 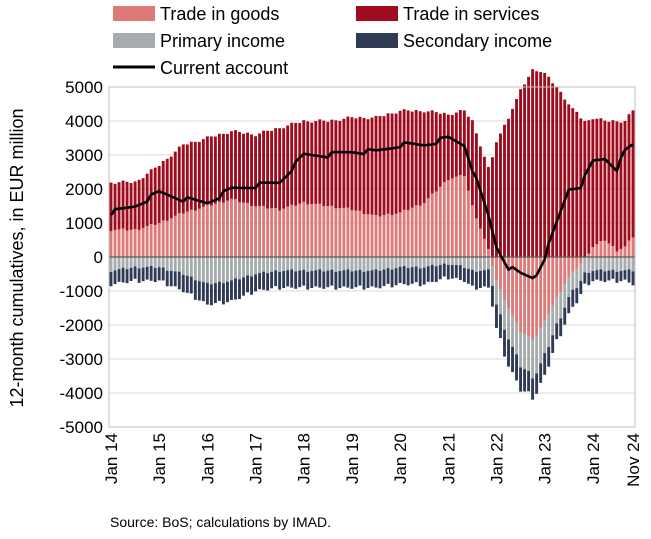 I want to click on y-tick-label: -1000, so click(x=81, y=291).